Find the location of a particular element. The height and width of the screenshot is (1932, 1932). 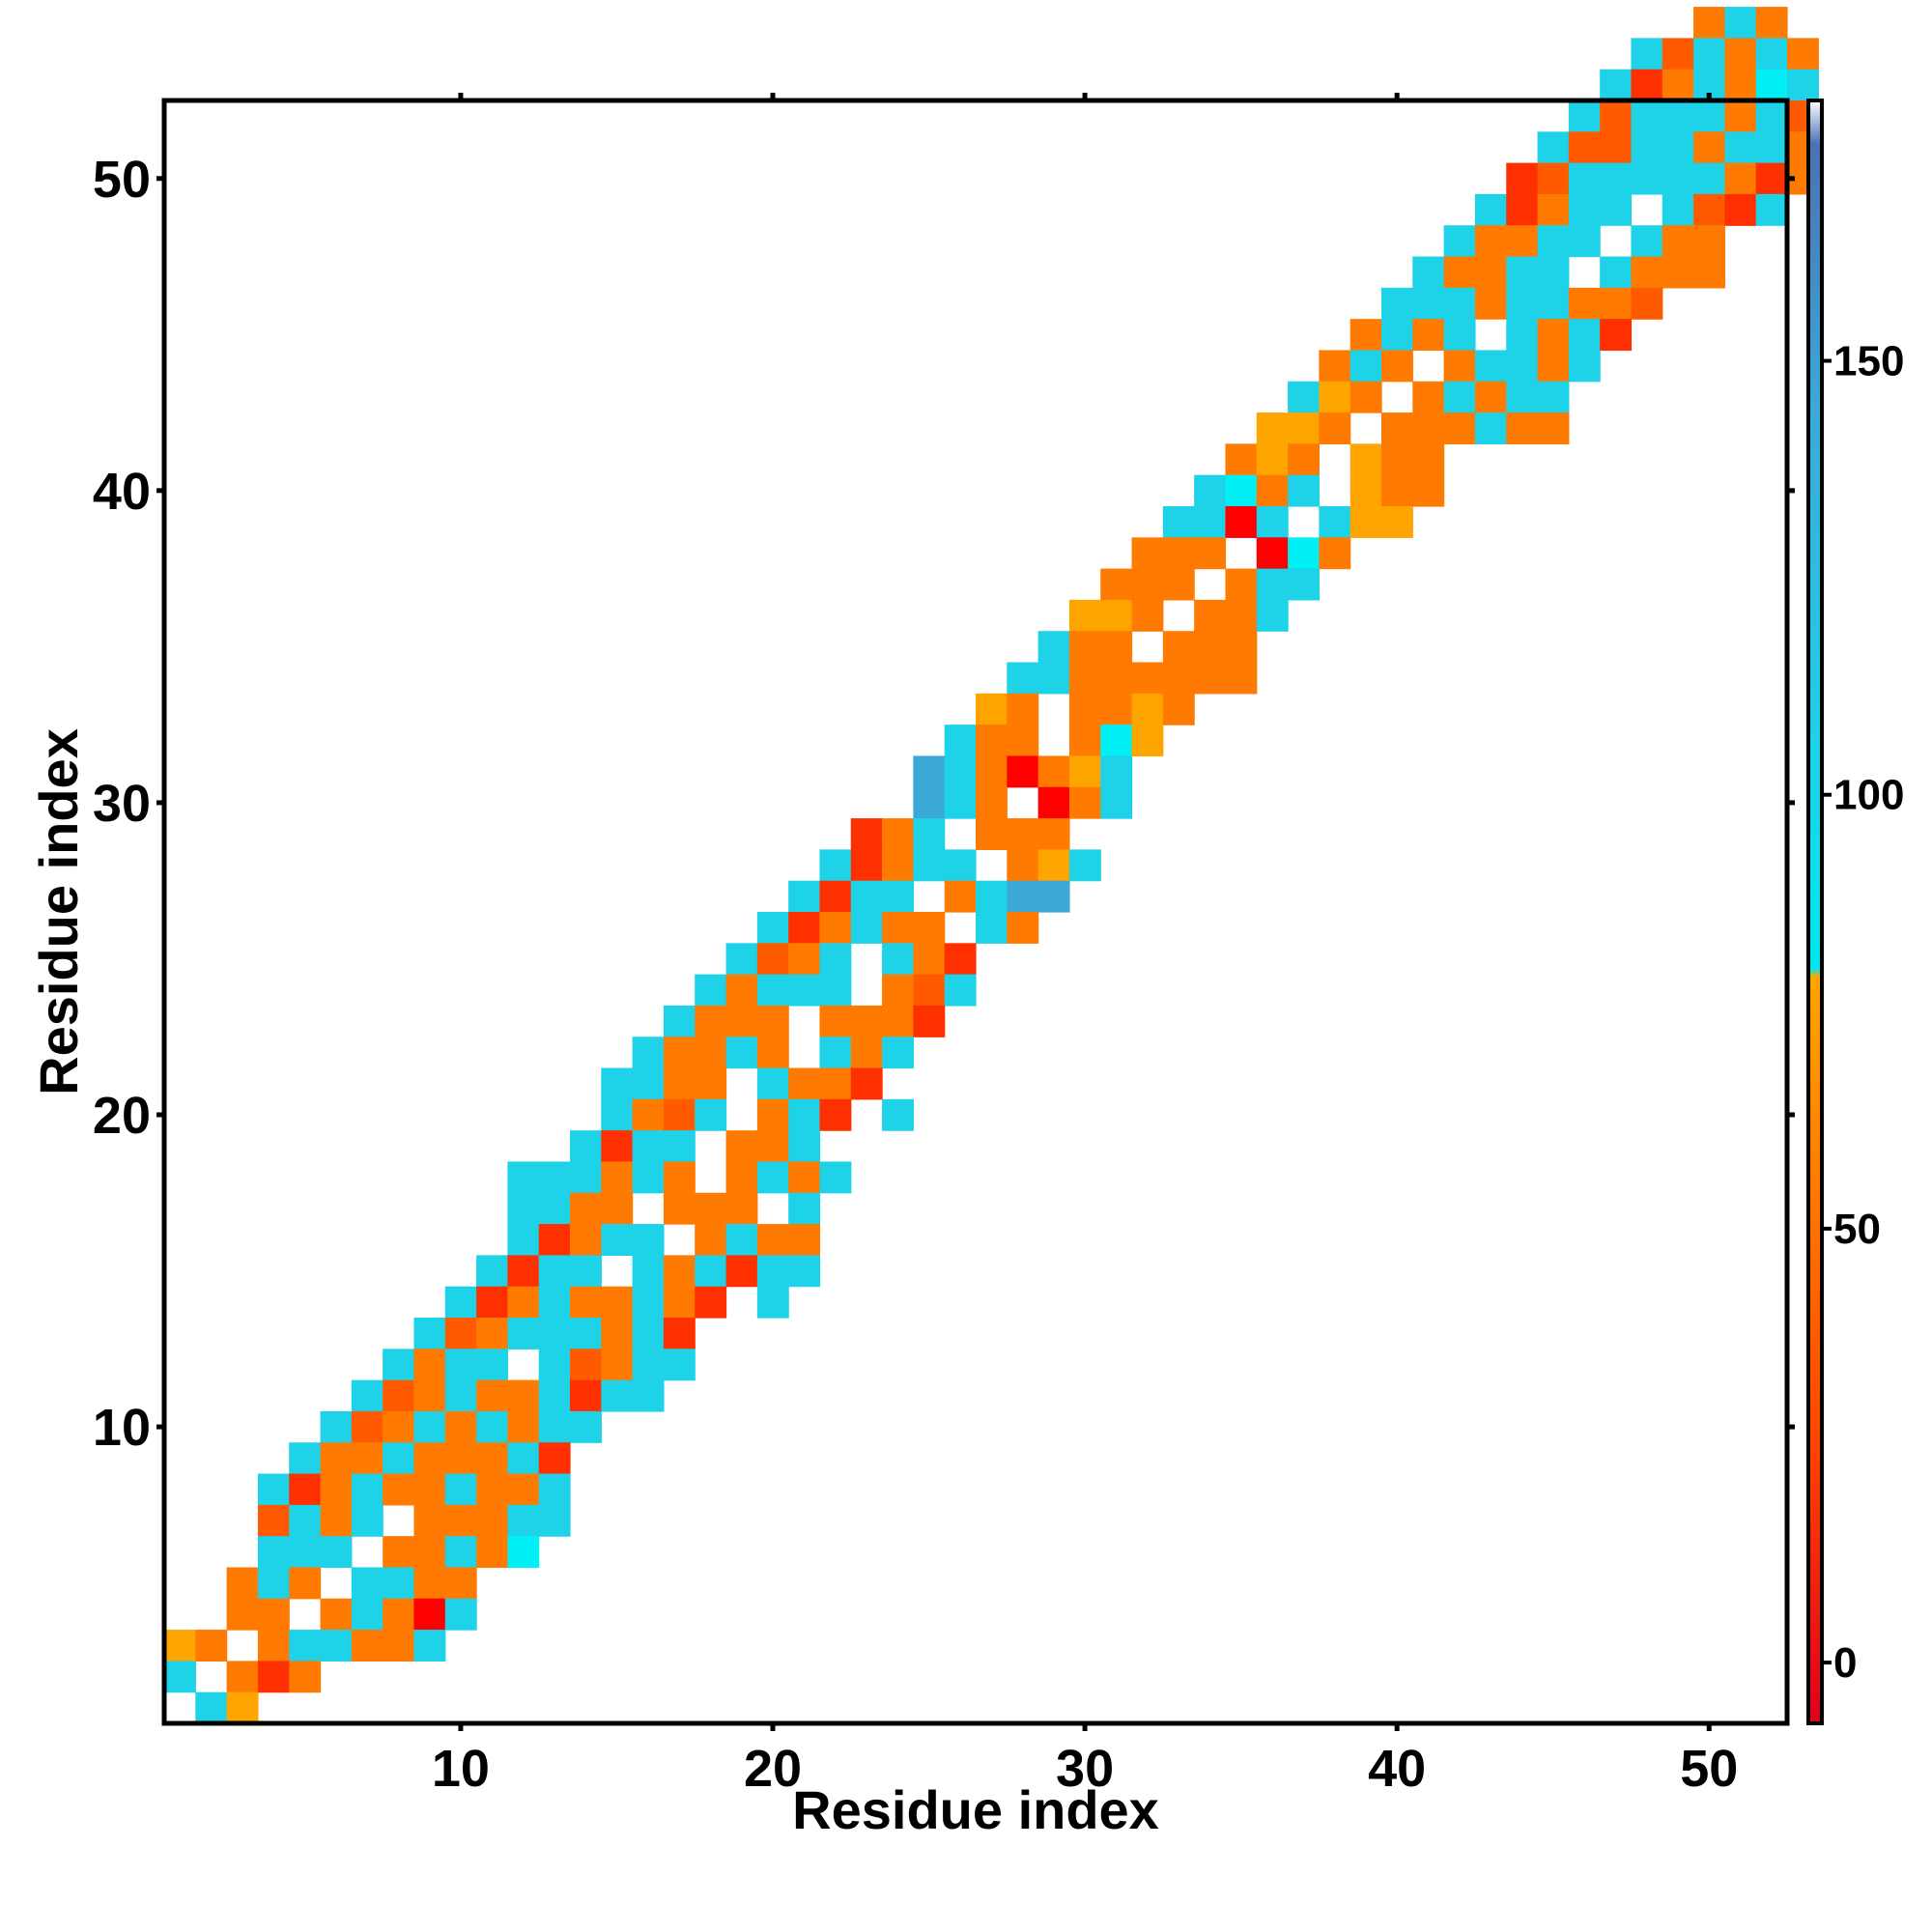

x-tick-label: 10 is located at coordinates (461, 1769).